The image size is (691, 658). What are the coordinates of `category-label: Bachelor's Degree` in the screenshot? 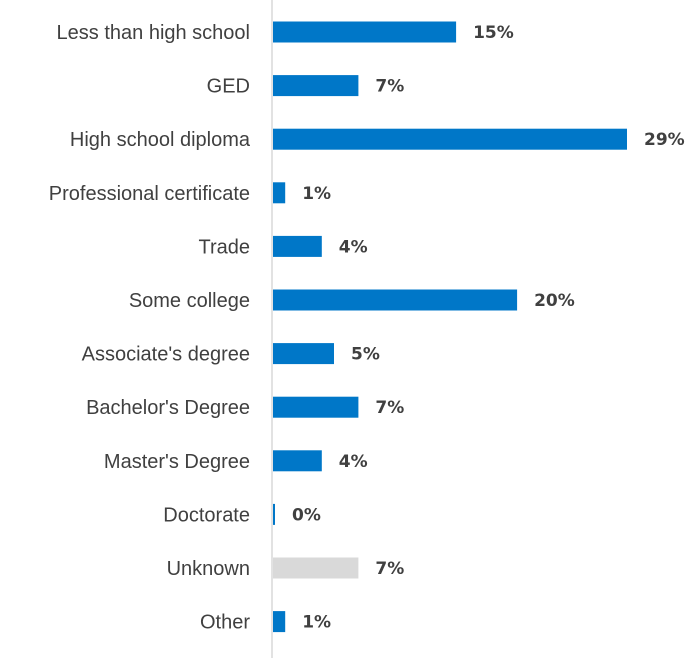 It's located at (168, 408).